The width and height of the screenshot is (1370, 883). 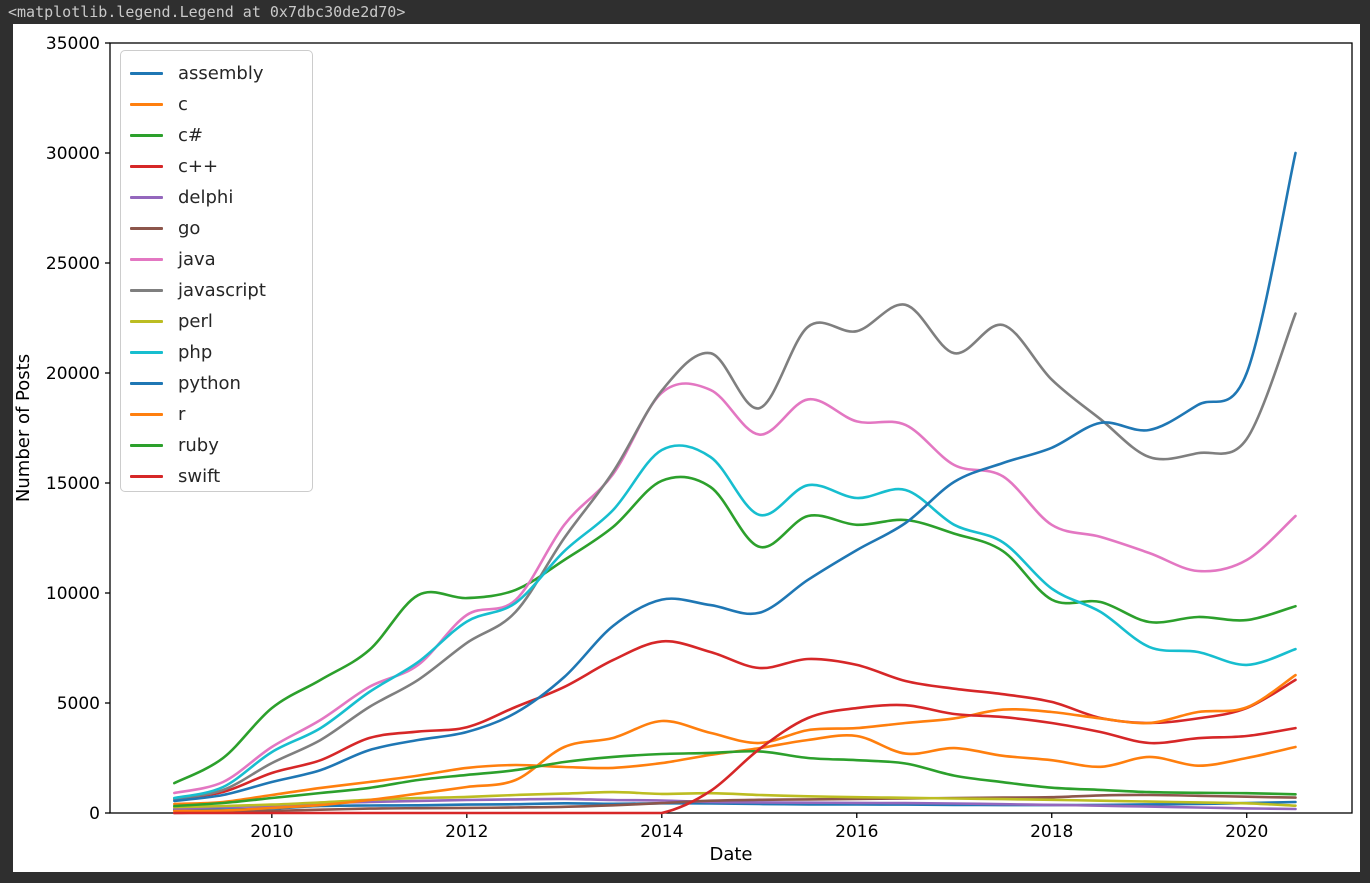 I want to click on y-tick-label: 15000, so click(x=73, y=484).